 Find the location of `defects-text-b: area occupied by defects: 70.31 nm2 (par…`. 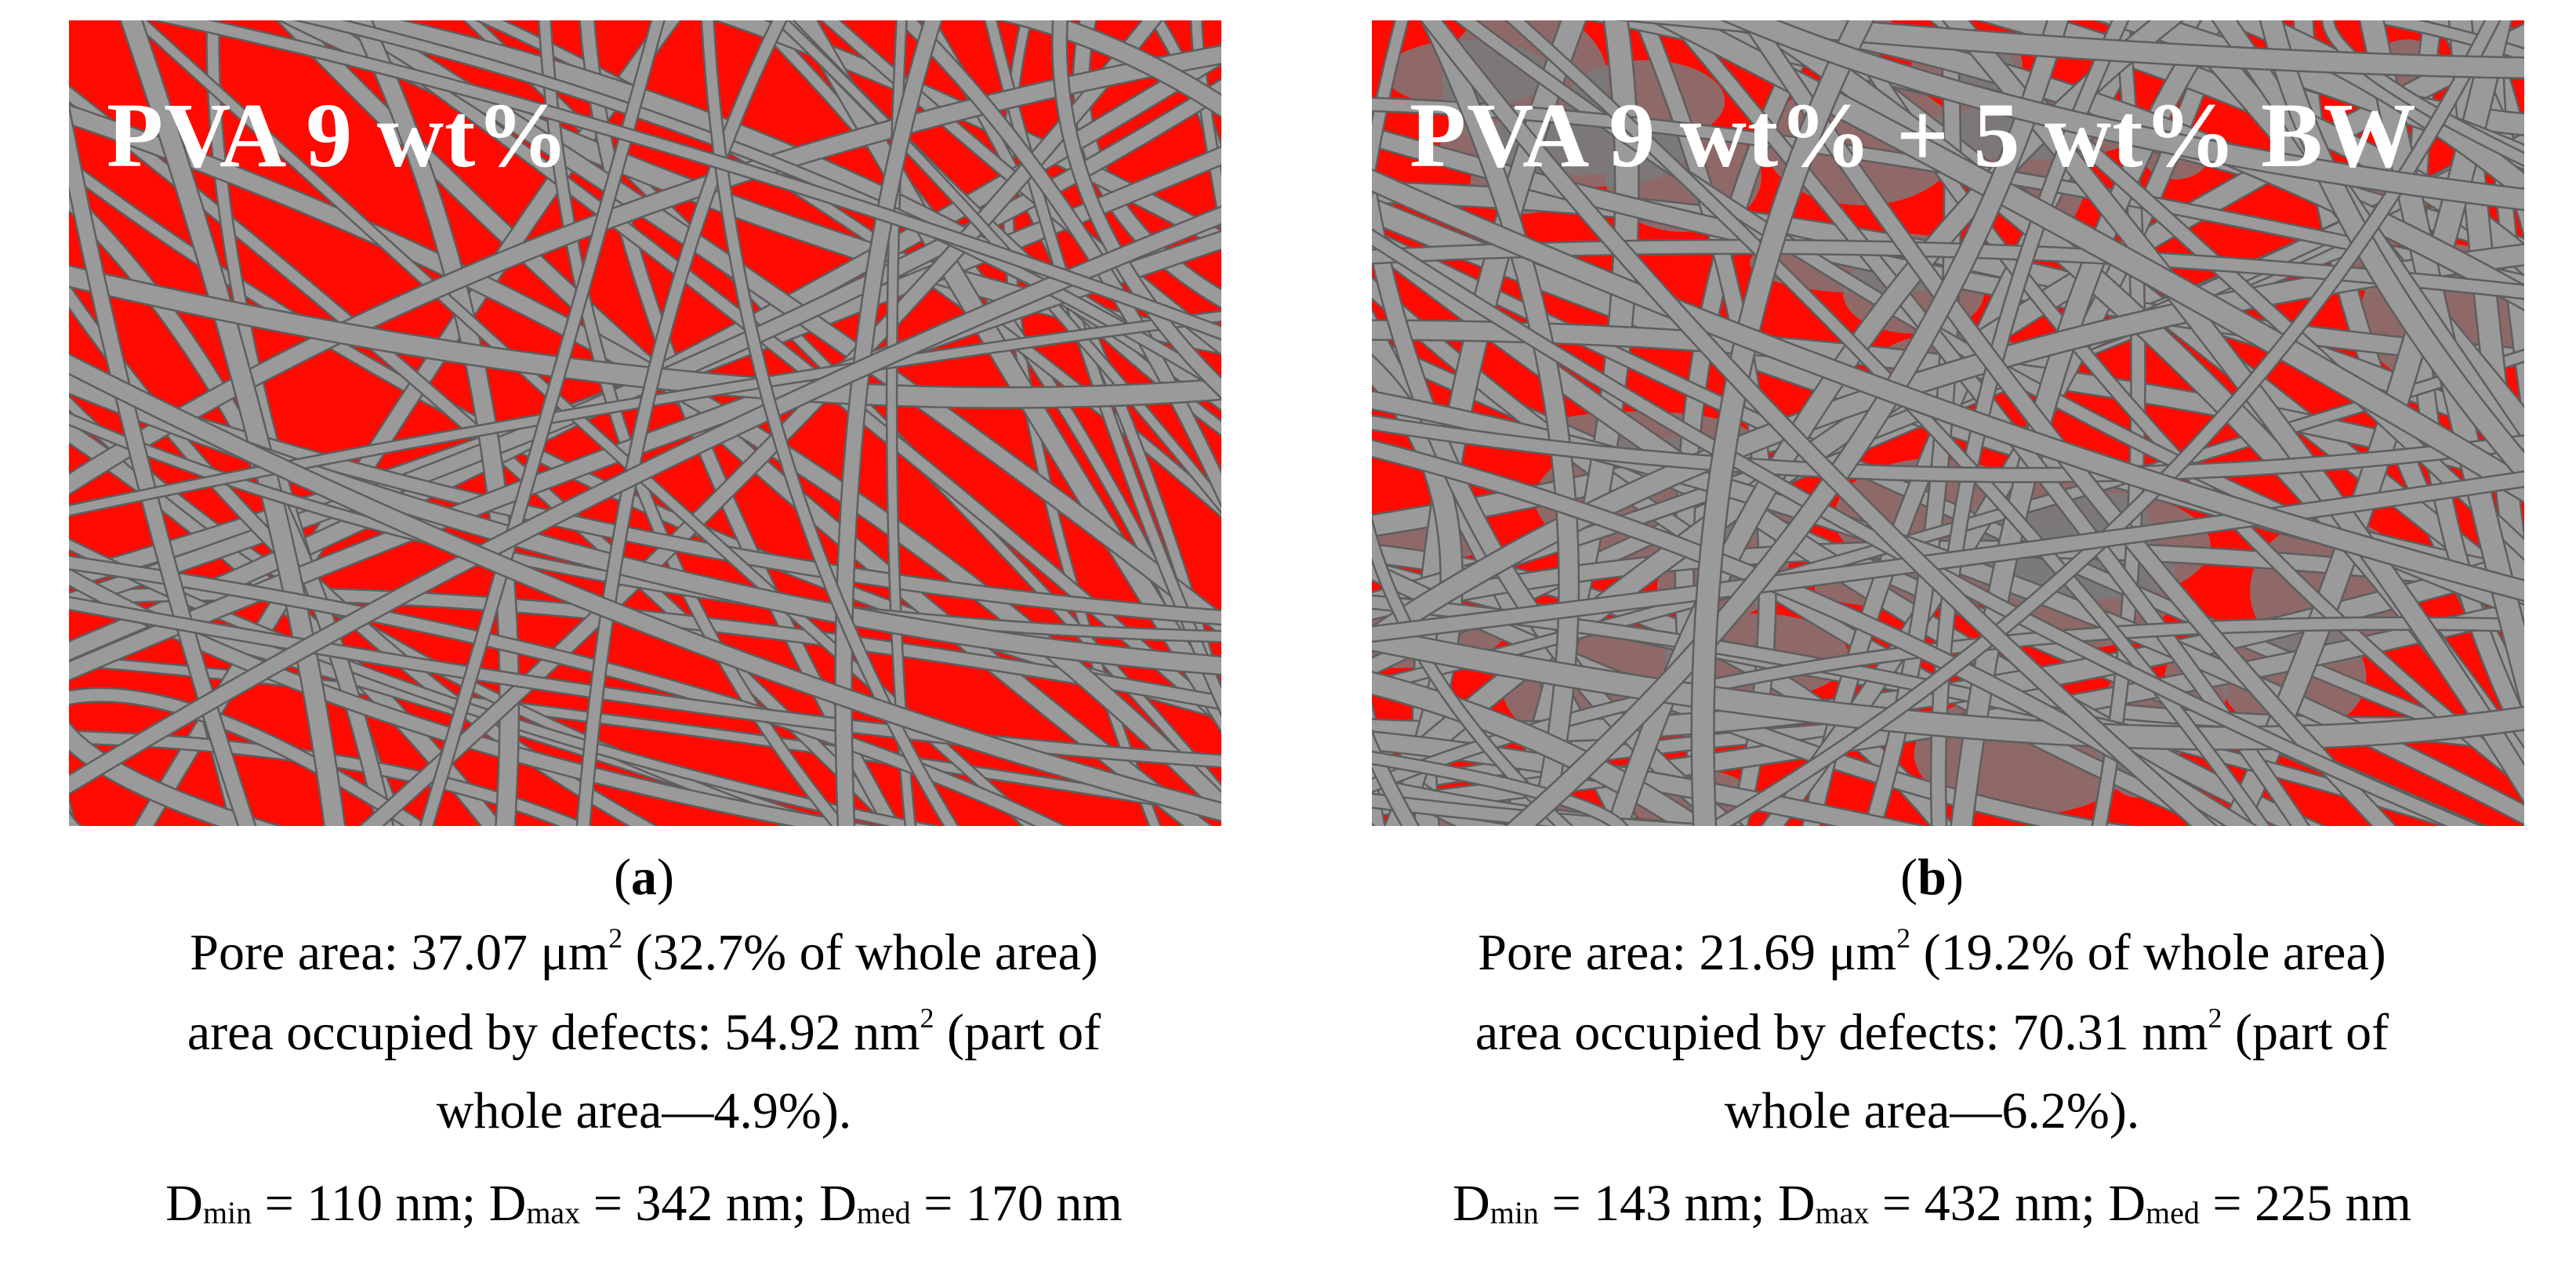

defects-text-b: area occupied by defects: 70.31 nm2 (par… is located at coordinates (1932, 1031).